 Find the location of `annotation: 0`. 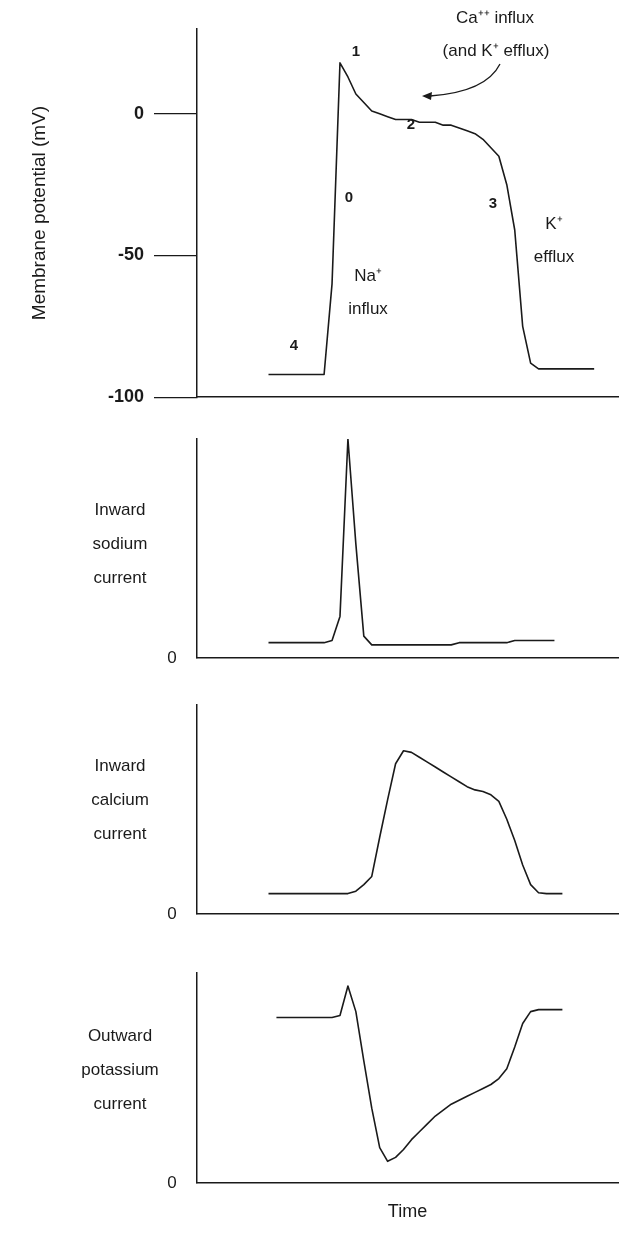

annotation: 0 is located at coordinates (349, 197).